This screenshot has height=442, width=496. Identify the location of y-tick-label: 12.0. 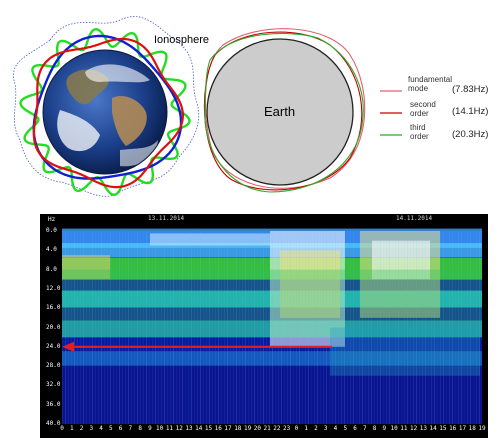
(53, 288).